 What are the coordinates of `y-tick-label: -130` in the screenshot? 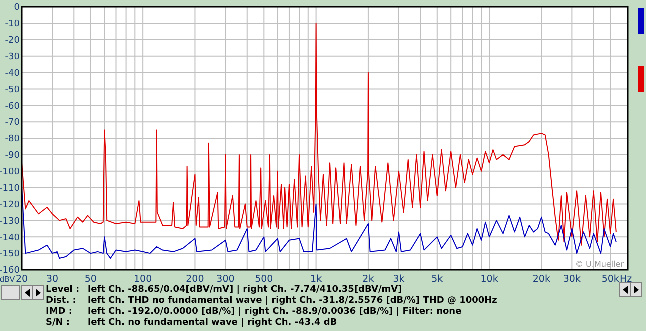 It's located at (10, 221).